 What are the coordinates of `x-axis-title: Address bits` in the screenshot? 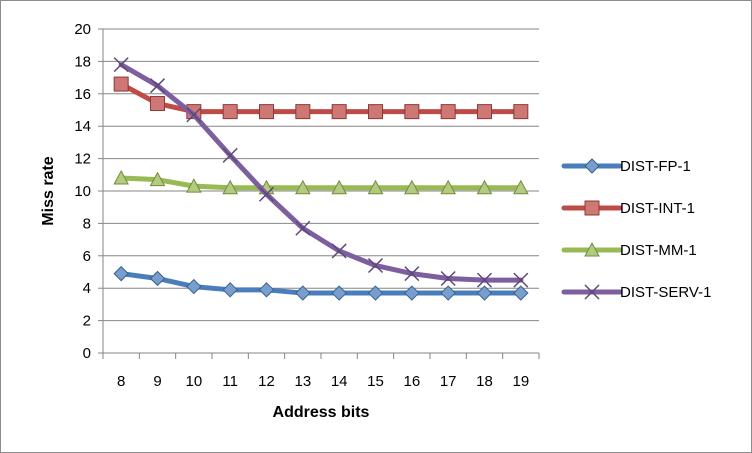 It's located at (321, 412).